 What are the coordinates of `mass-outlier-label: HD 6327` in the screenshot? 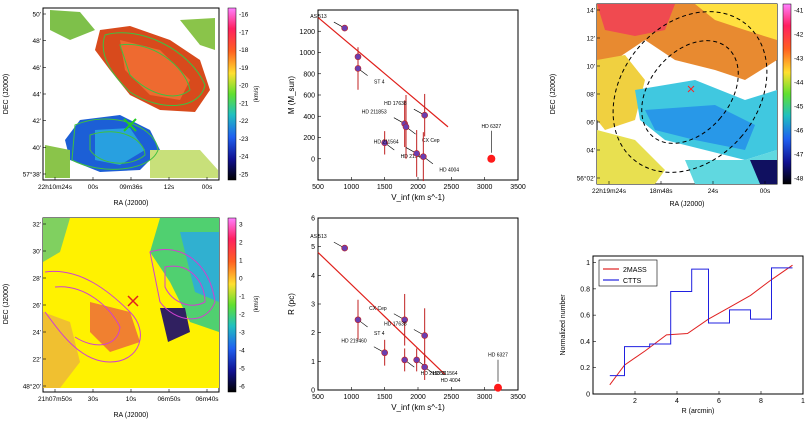 It's located at (491, 127).